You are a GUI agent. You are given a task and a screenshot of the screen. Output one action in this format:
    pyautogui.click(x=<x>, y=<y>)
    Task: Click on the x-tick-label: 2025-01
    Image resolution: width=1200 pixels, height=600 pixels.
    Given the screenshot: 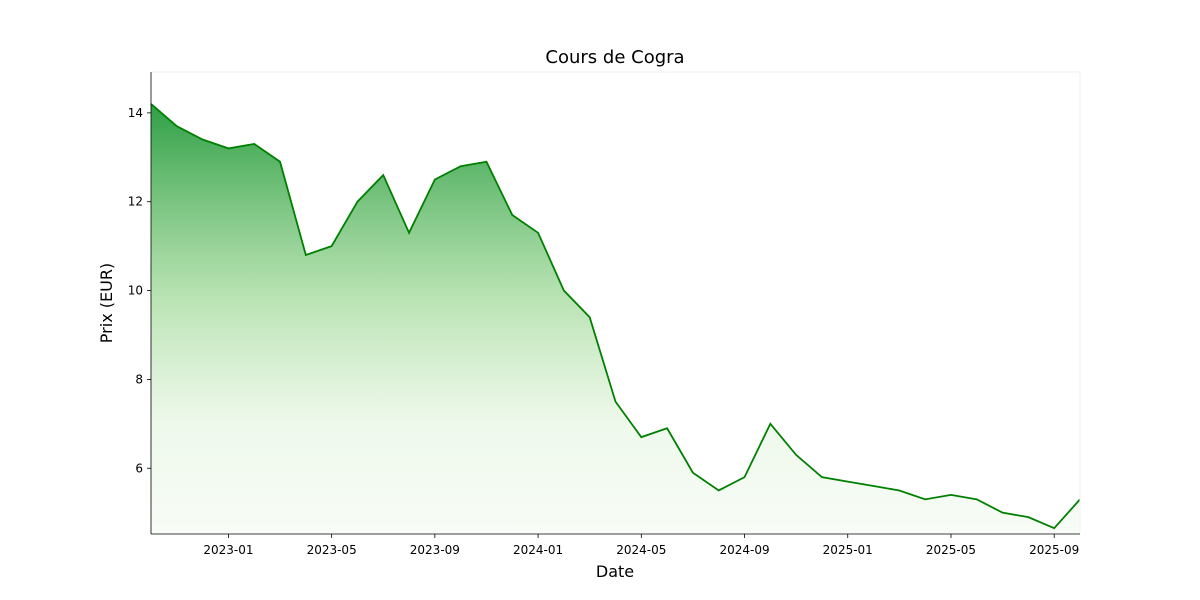 What is the action you would take?
    pyautogui.click(x=848, y=550)
    